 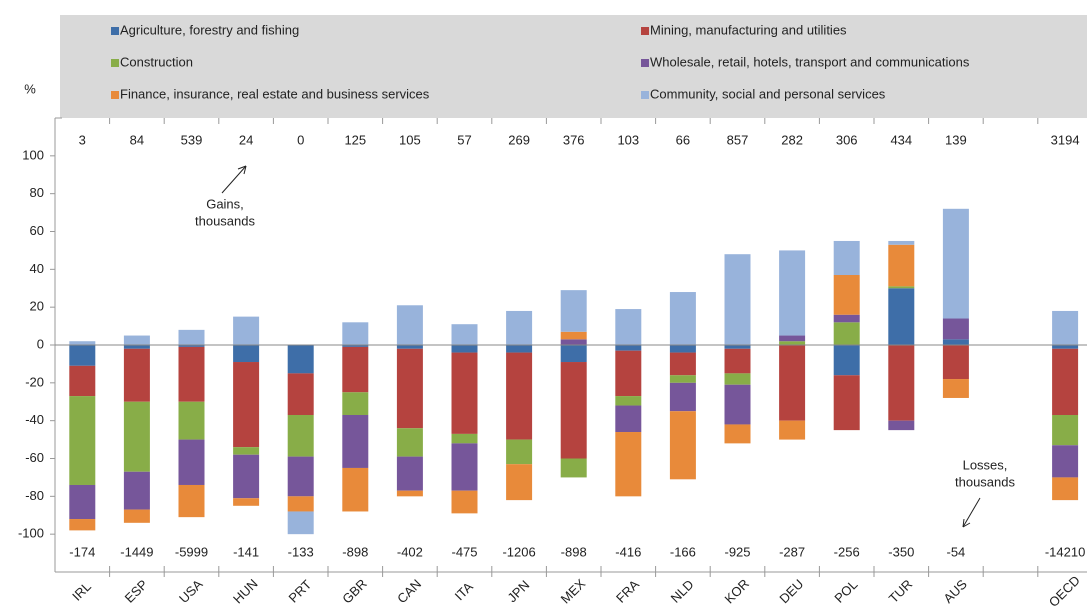 I want to click on y-tick-label: 0, so click(x=40, y=343).